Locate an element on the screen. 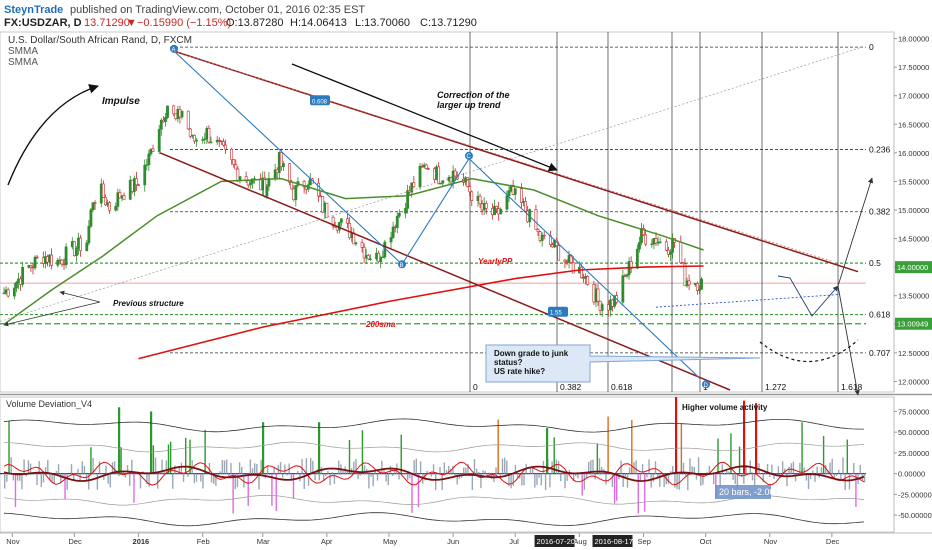 This screenshot has height=550, width=932. bars-measure: 20 bars, -2.00 is located at coordinates (745, 492).